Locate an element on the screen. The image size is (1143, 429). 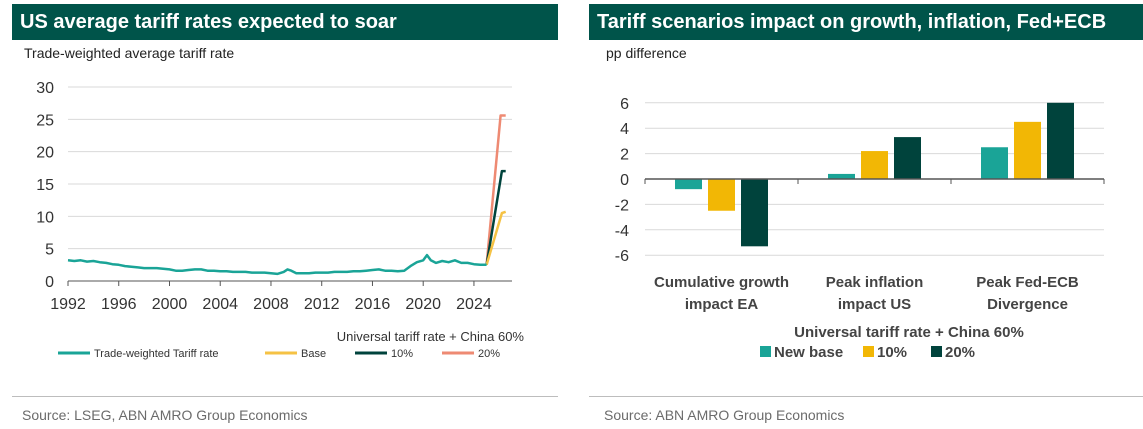
category-label: Divergence is located at coordinates (1027, 304).